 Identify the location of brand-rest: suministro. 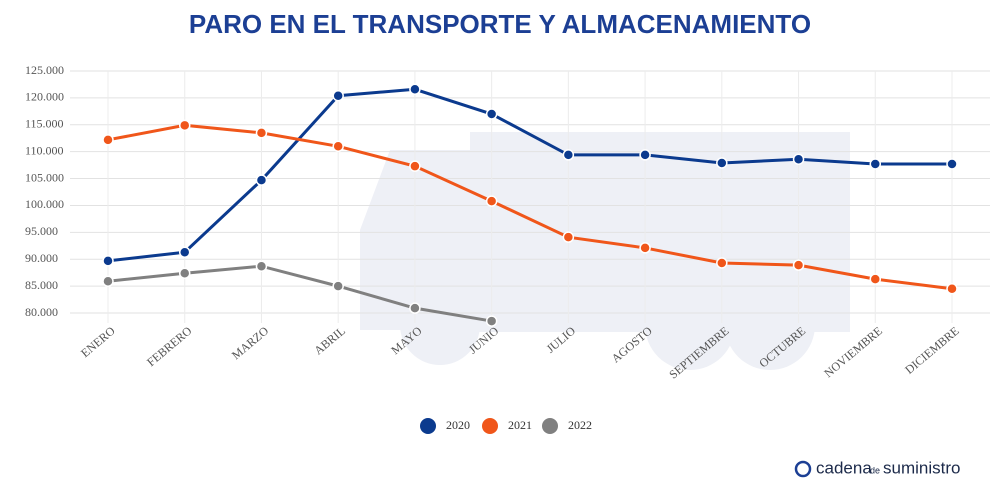
(921, 467).